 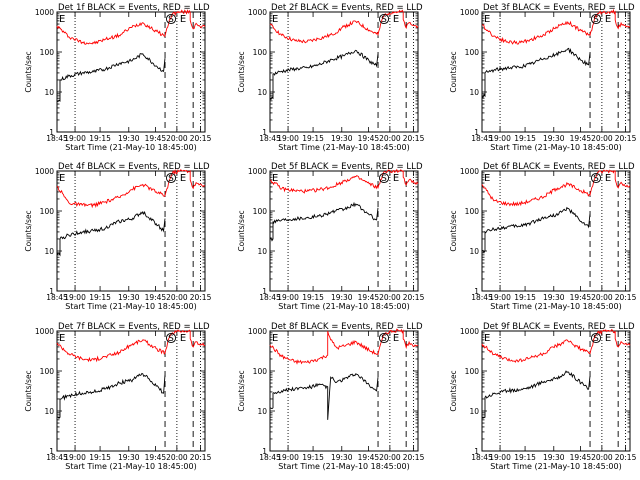 What do you see at coordinates (347, 167) in the screenshot?
I see `chart-title: Det 5f BLACK = Events, RED = LLD` at bounding box center [347, 167].